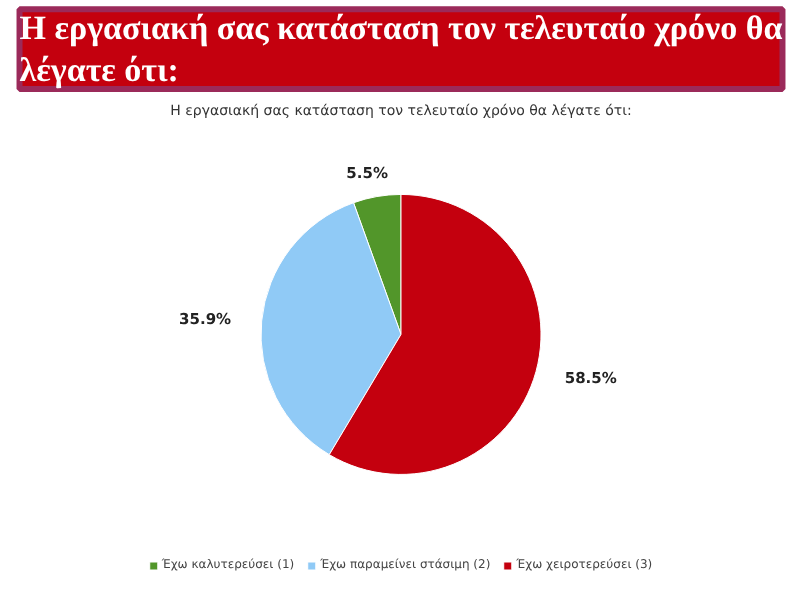  Describe the element at coordinates (401, 49) in the screenshot. I see `chart-subtitle: Η εργασιακή σας κατάσταση τον τελευταίο χρόνο θα λέγατε ότι:` at that location.